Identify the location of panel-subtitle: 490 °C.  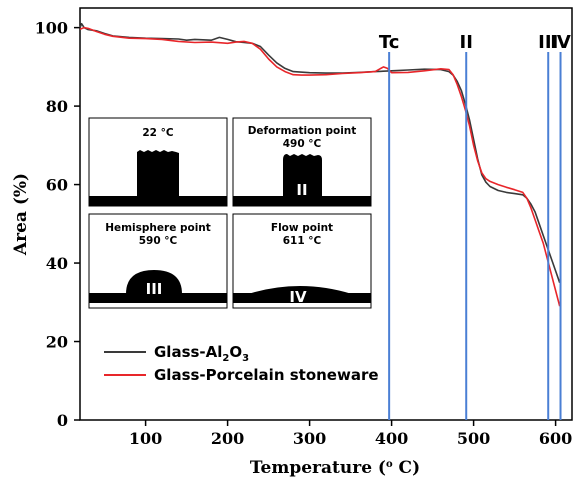
(302, 144).